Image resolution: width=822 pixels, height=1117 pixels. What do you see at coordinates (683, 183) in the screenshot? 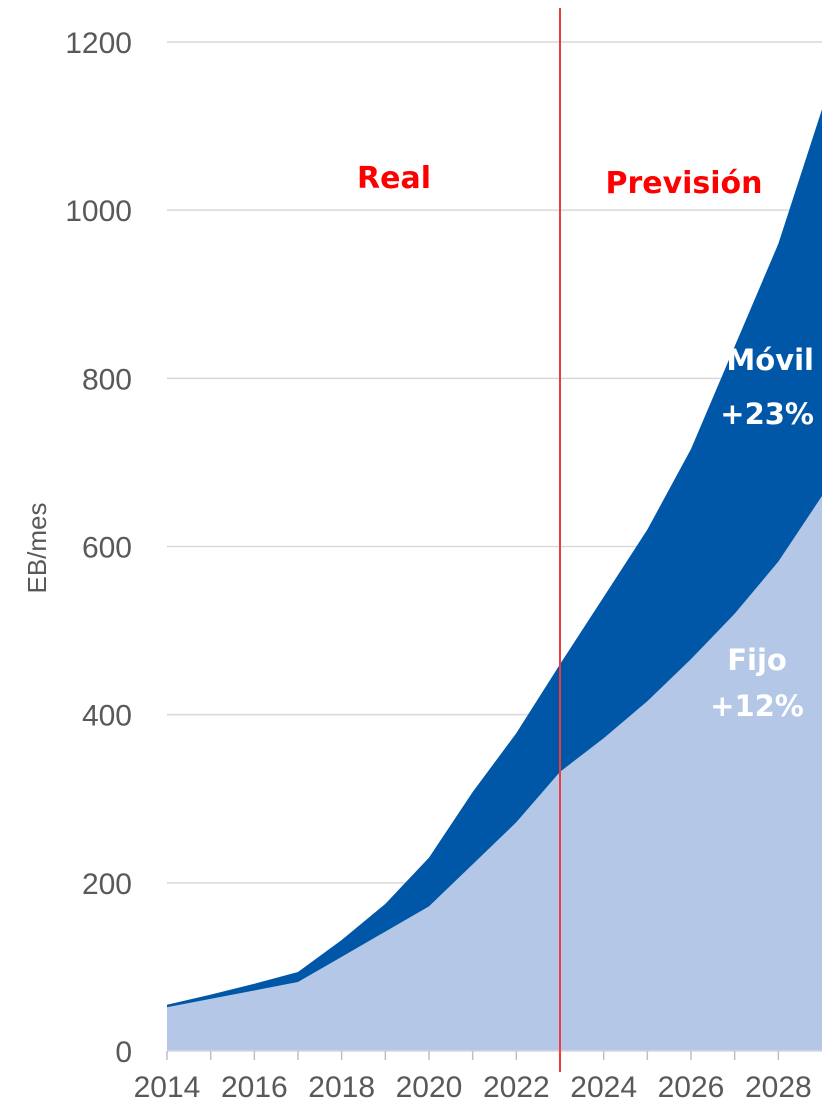
I see `prevision-label: Previsión` at bounding box center [683, 183].